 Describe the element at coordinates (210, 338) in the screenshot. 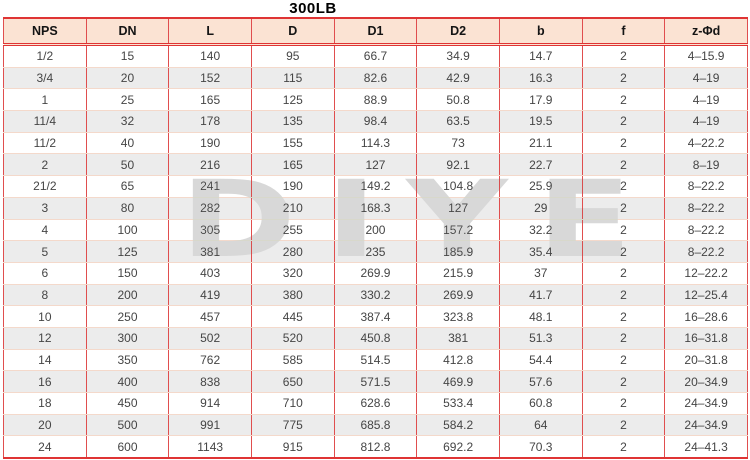

I see `cell: 502` at that location.